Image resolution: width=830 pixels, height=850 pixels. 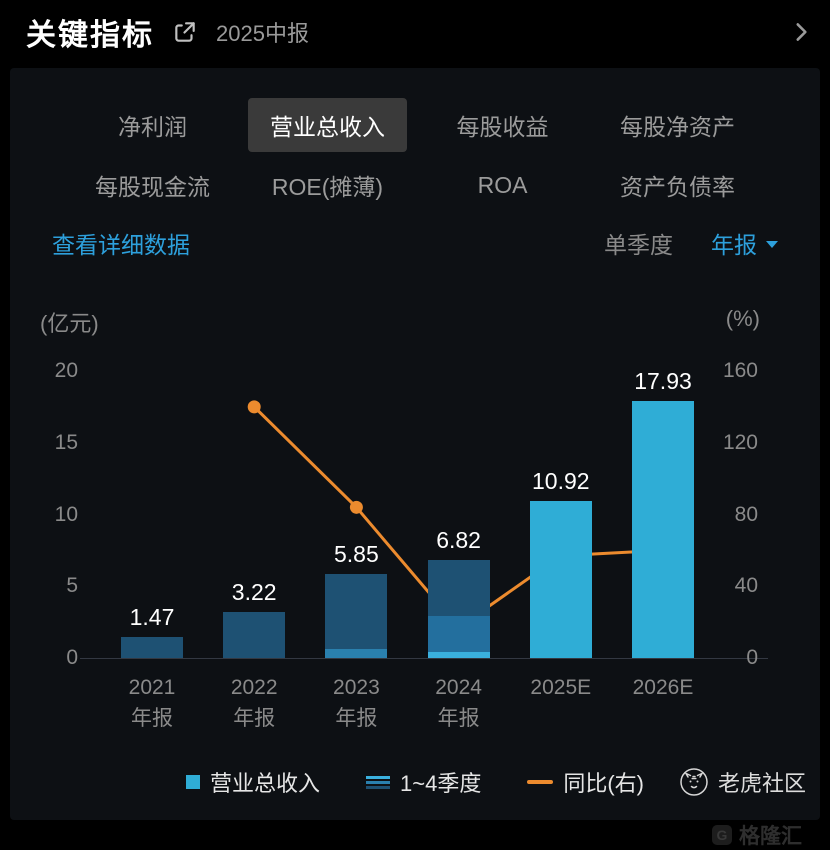 What do you see at coordinates (691, 243) in the screenshot?
I see `period-toggle: 单季度 年报` at bounding box center [691, 243].